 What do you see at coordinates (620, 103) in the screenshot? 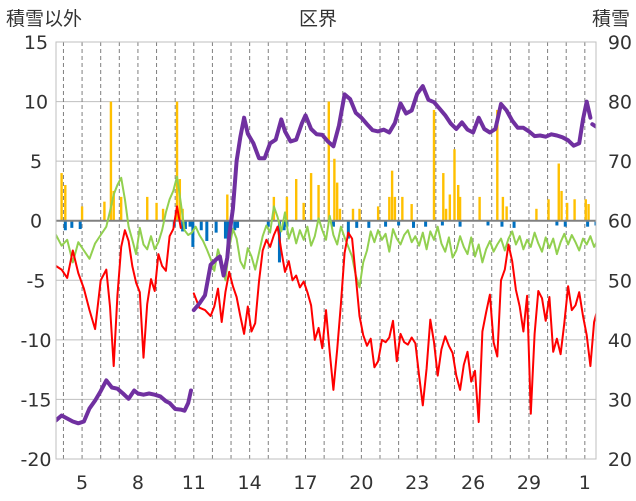
I see `y-right-tick-label: 80` at bounding box center [620, 103].